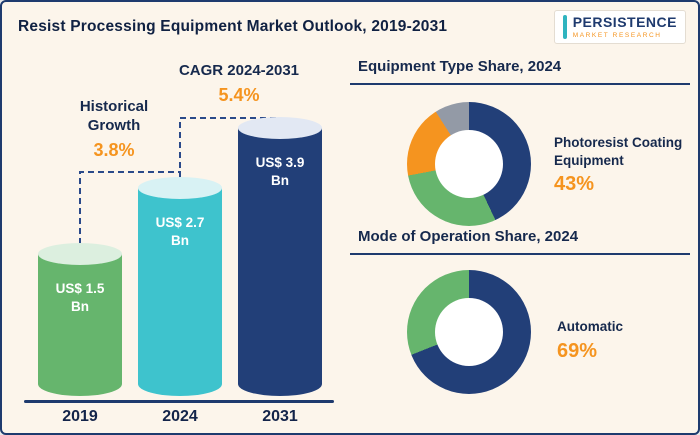 This screenshot has width=700, height=435. I want to click on equipment-type-callout: Photoresist Coating Equipment 43%, so click(625, 165).